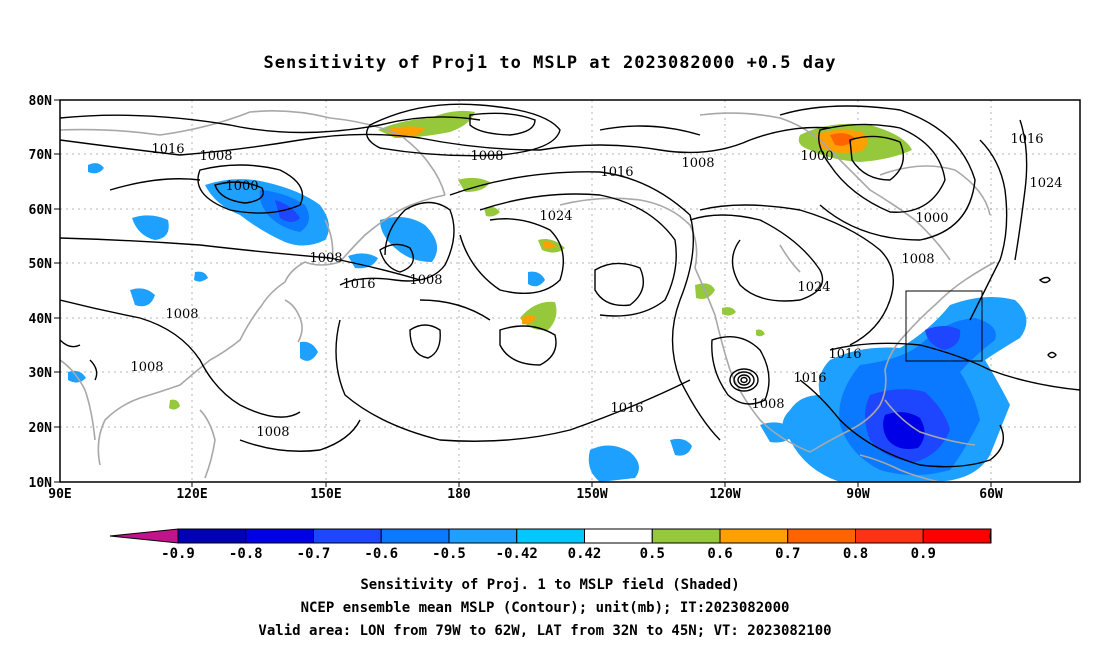  What do you see at coordinates (41, 210) in the screenshot?
I see `lat-tick-label: 60N` at bounding box center [41, 210].